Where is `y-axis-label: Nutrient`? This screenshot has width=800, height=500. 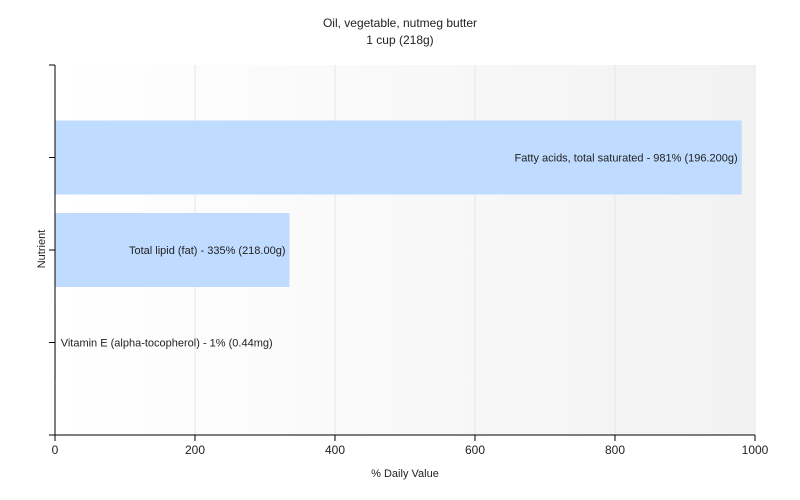
y-axis-label: Nutrient is located at coordinates (42, 249).